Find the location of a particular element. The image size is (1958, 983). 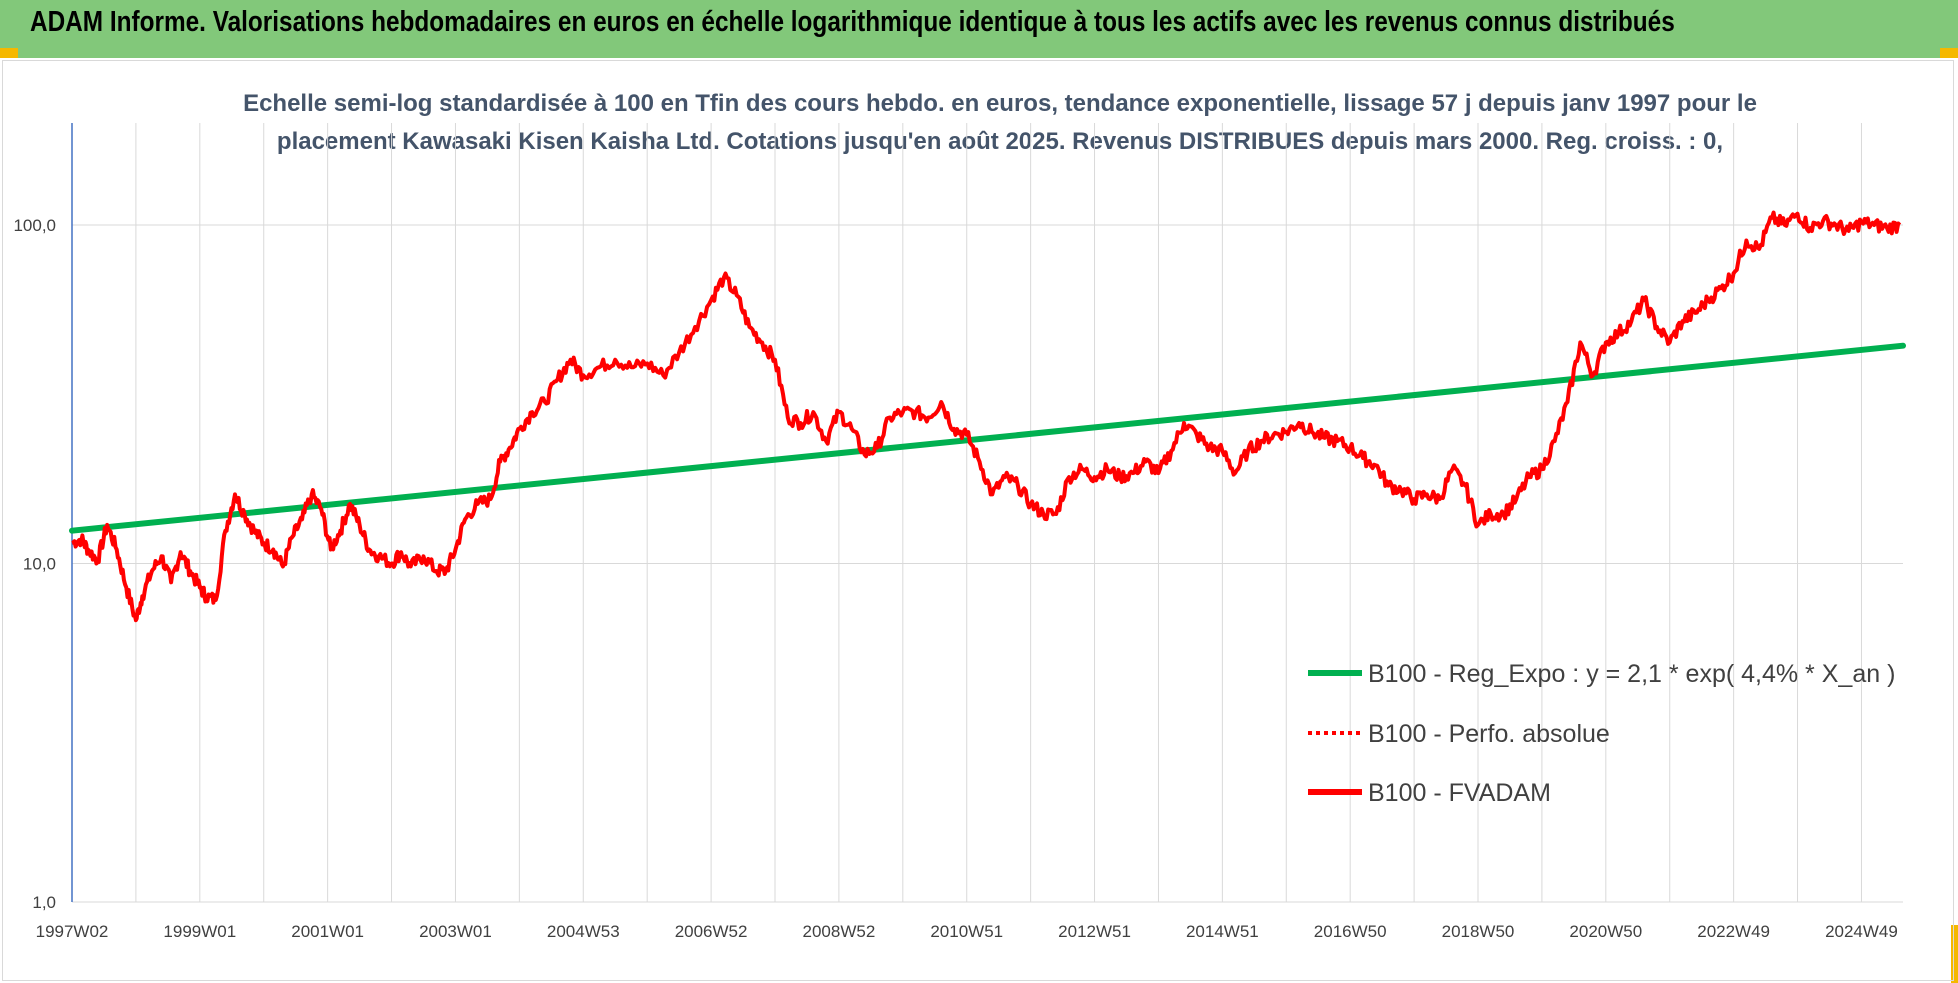

corner-mark-bottom-right is located at coordinates (1954, 954).